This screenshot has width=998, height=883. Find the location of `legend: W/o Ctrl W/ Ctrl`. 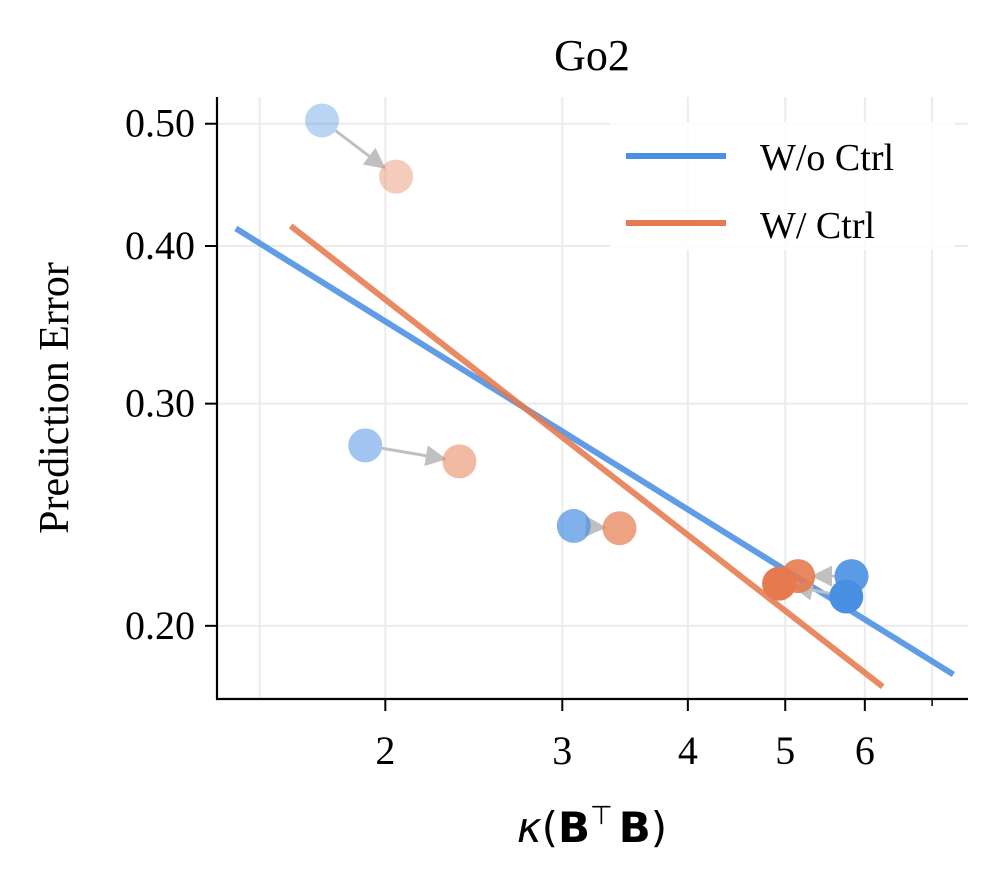

legend: W/o Ctrl W/ Ctrl is located at coordinates (782, 186).